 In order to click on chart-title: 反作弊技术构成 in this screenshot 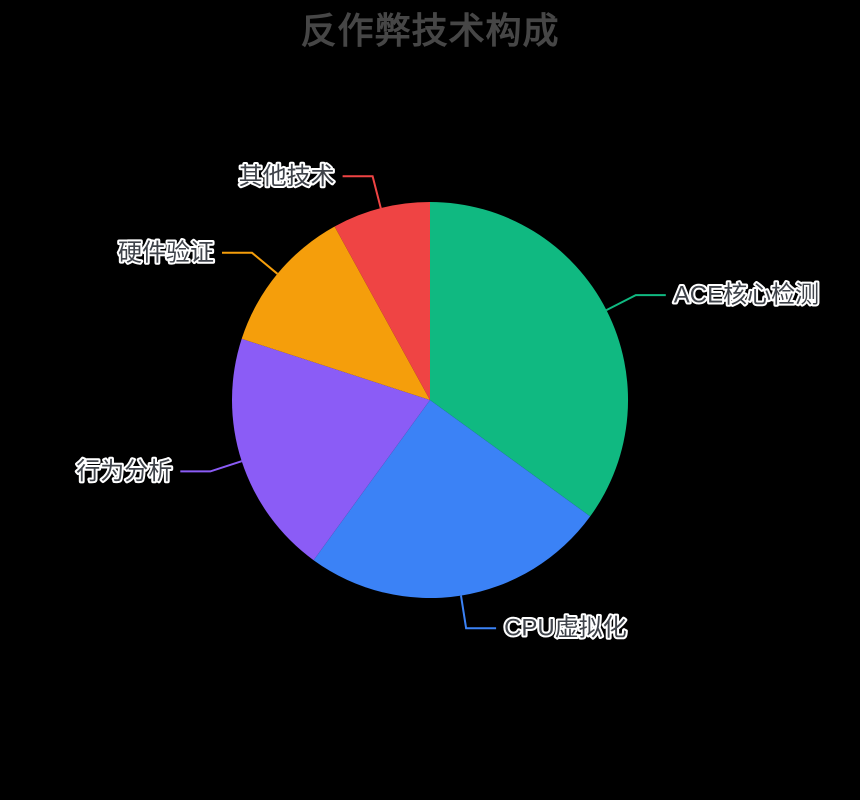, I will do `click(430, 30)`.